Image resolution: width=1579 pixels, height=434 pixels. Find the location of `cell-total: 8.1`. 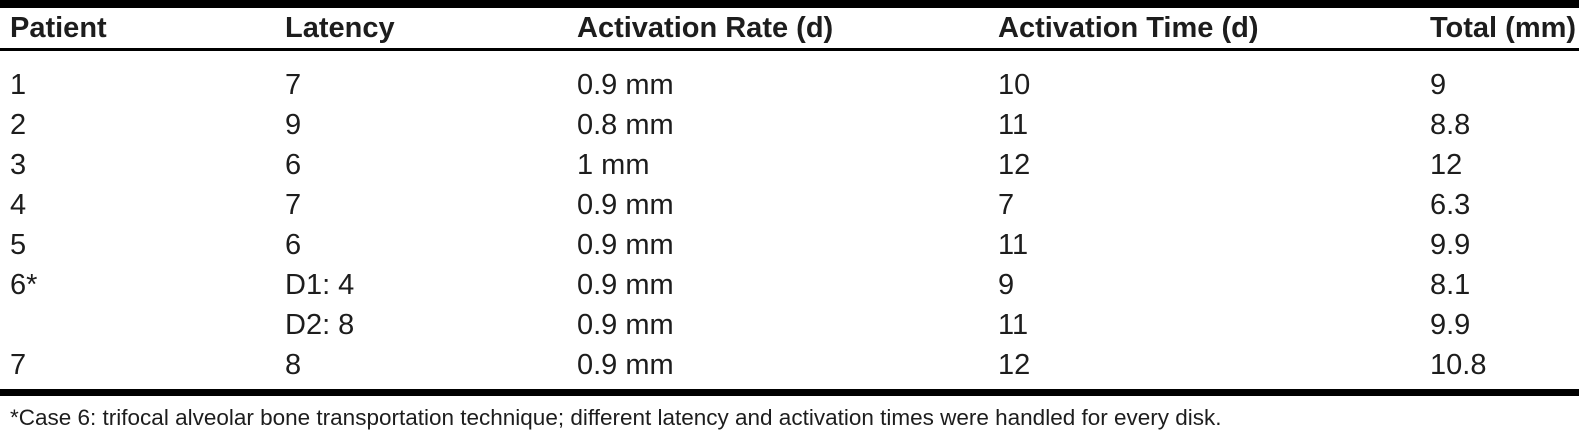

cell-total: 8.1 is located at coordinates (1450, 284).